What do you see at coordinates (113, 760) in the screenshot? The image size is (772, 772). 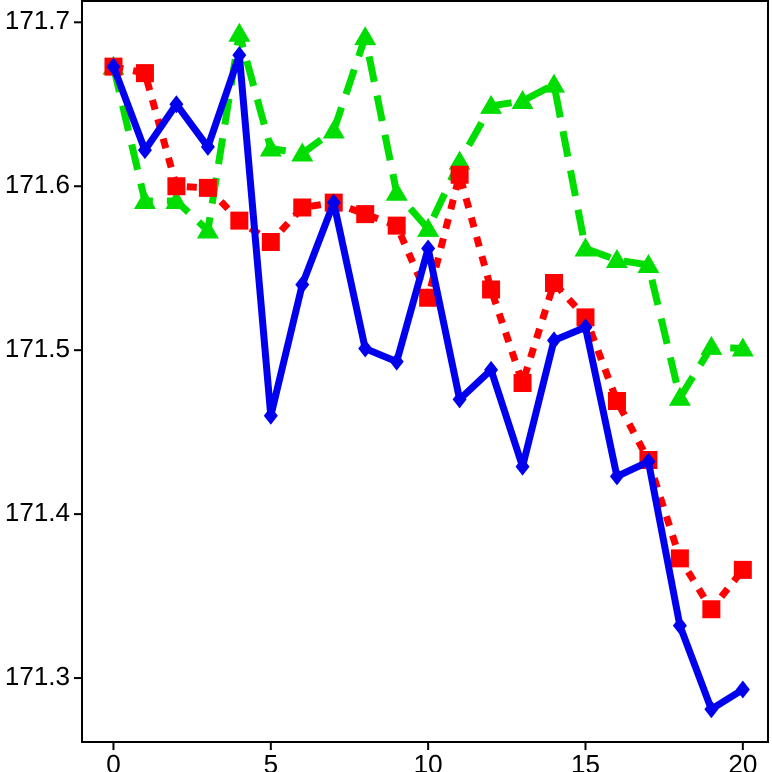 I see `x-tick-label: 0` at bounding box center [113, 760].